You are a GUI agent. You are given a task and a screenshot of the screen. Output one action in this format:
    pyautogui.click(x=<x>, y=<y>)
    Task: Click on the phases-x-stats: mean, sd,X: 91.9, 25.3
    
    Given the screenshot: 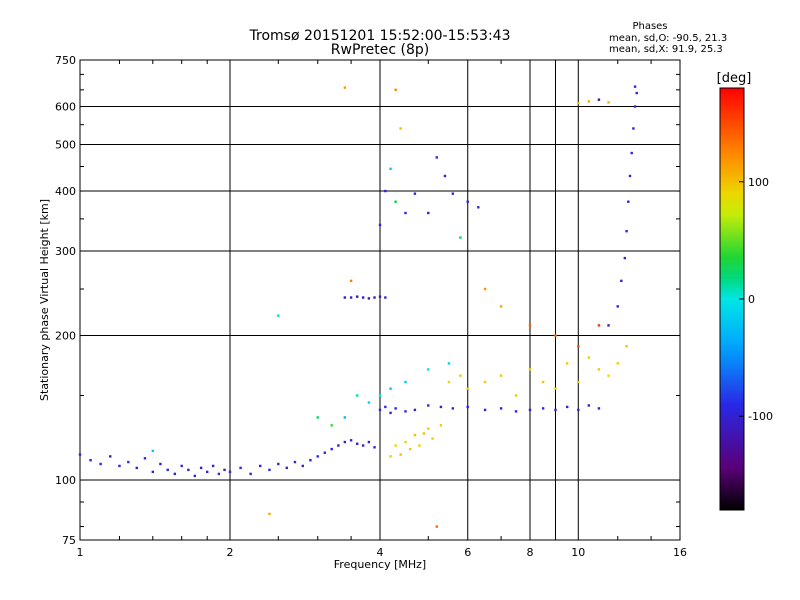 What is the action you would take?
    pyautogui.click(x=666, y=49)
    